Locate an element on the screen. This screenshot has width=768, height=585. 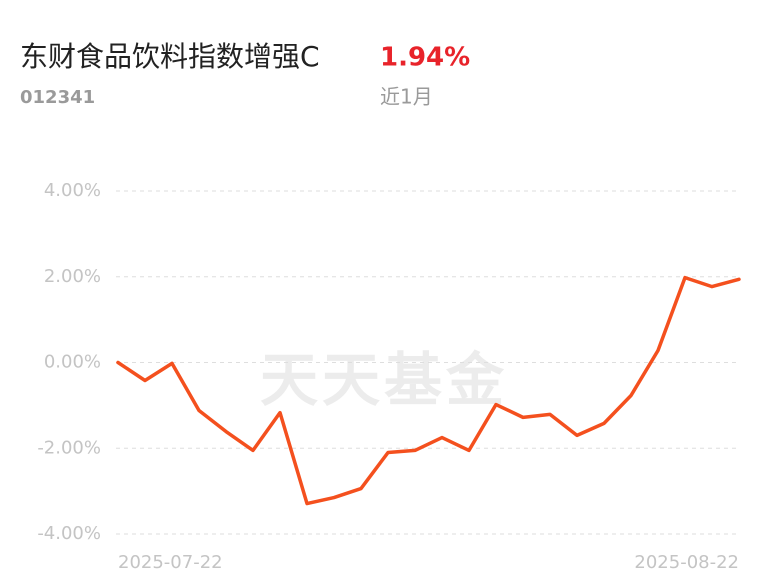
y-tick-label: 0.00% is located at coordinates (72, 362).